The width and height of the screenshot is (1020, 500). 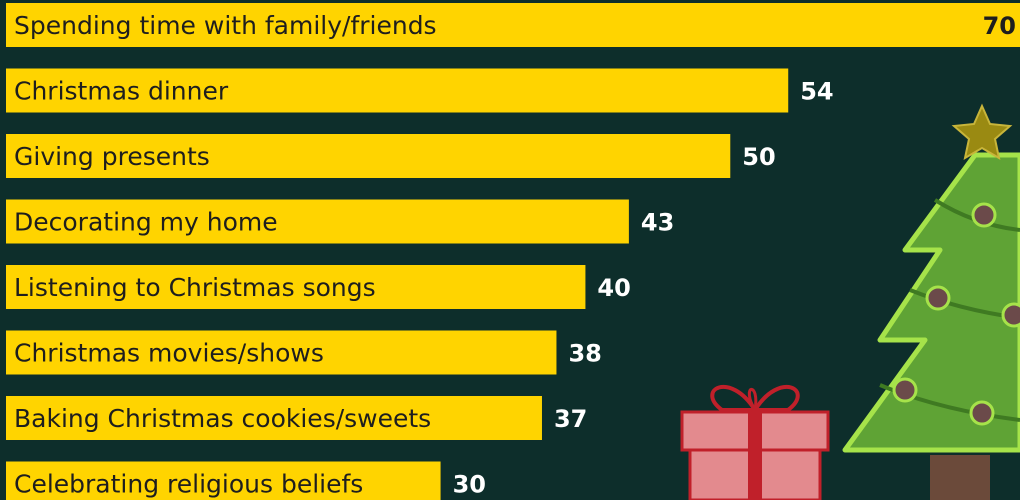 I want to click on bar-category-label: Christmas movies/shows, so click(x=169, y=353).